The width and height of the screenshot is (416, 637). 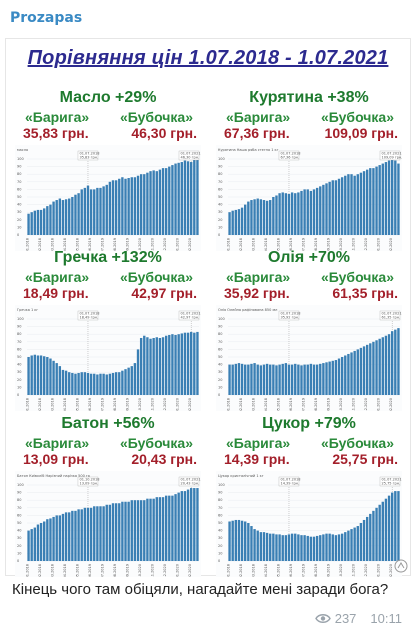 What do you see at coordinates (220, 342) in the screenshot?
I see `y-tick-label: 70` at bounding box center [220, 342].